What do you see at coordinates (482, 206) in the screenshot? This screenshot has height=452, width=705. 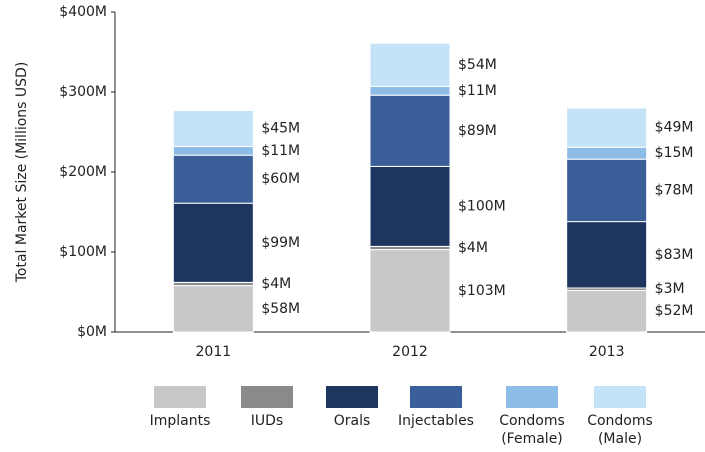 I see `data-label: $100M` at bounding box center [482, 206].